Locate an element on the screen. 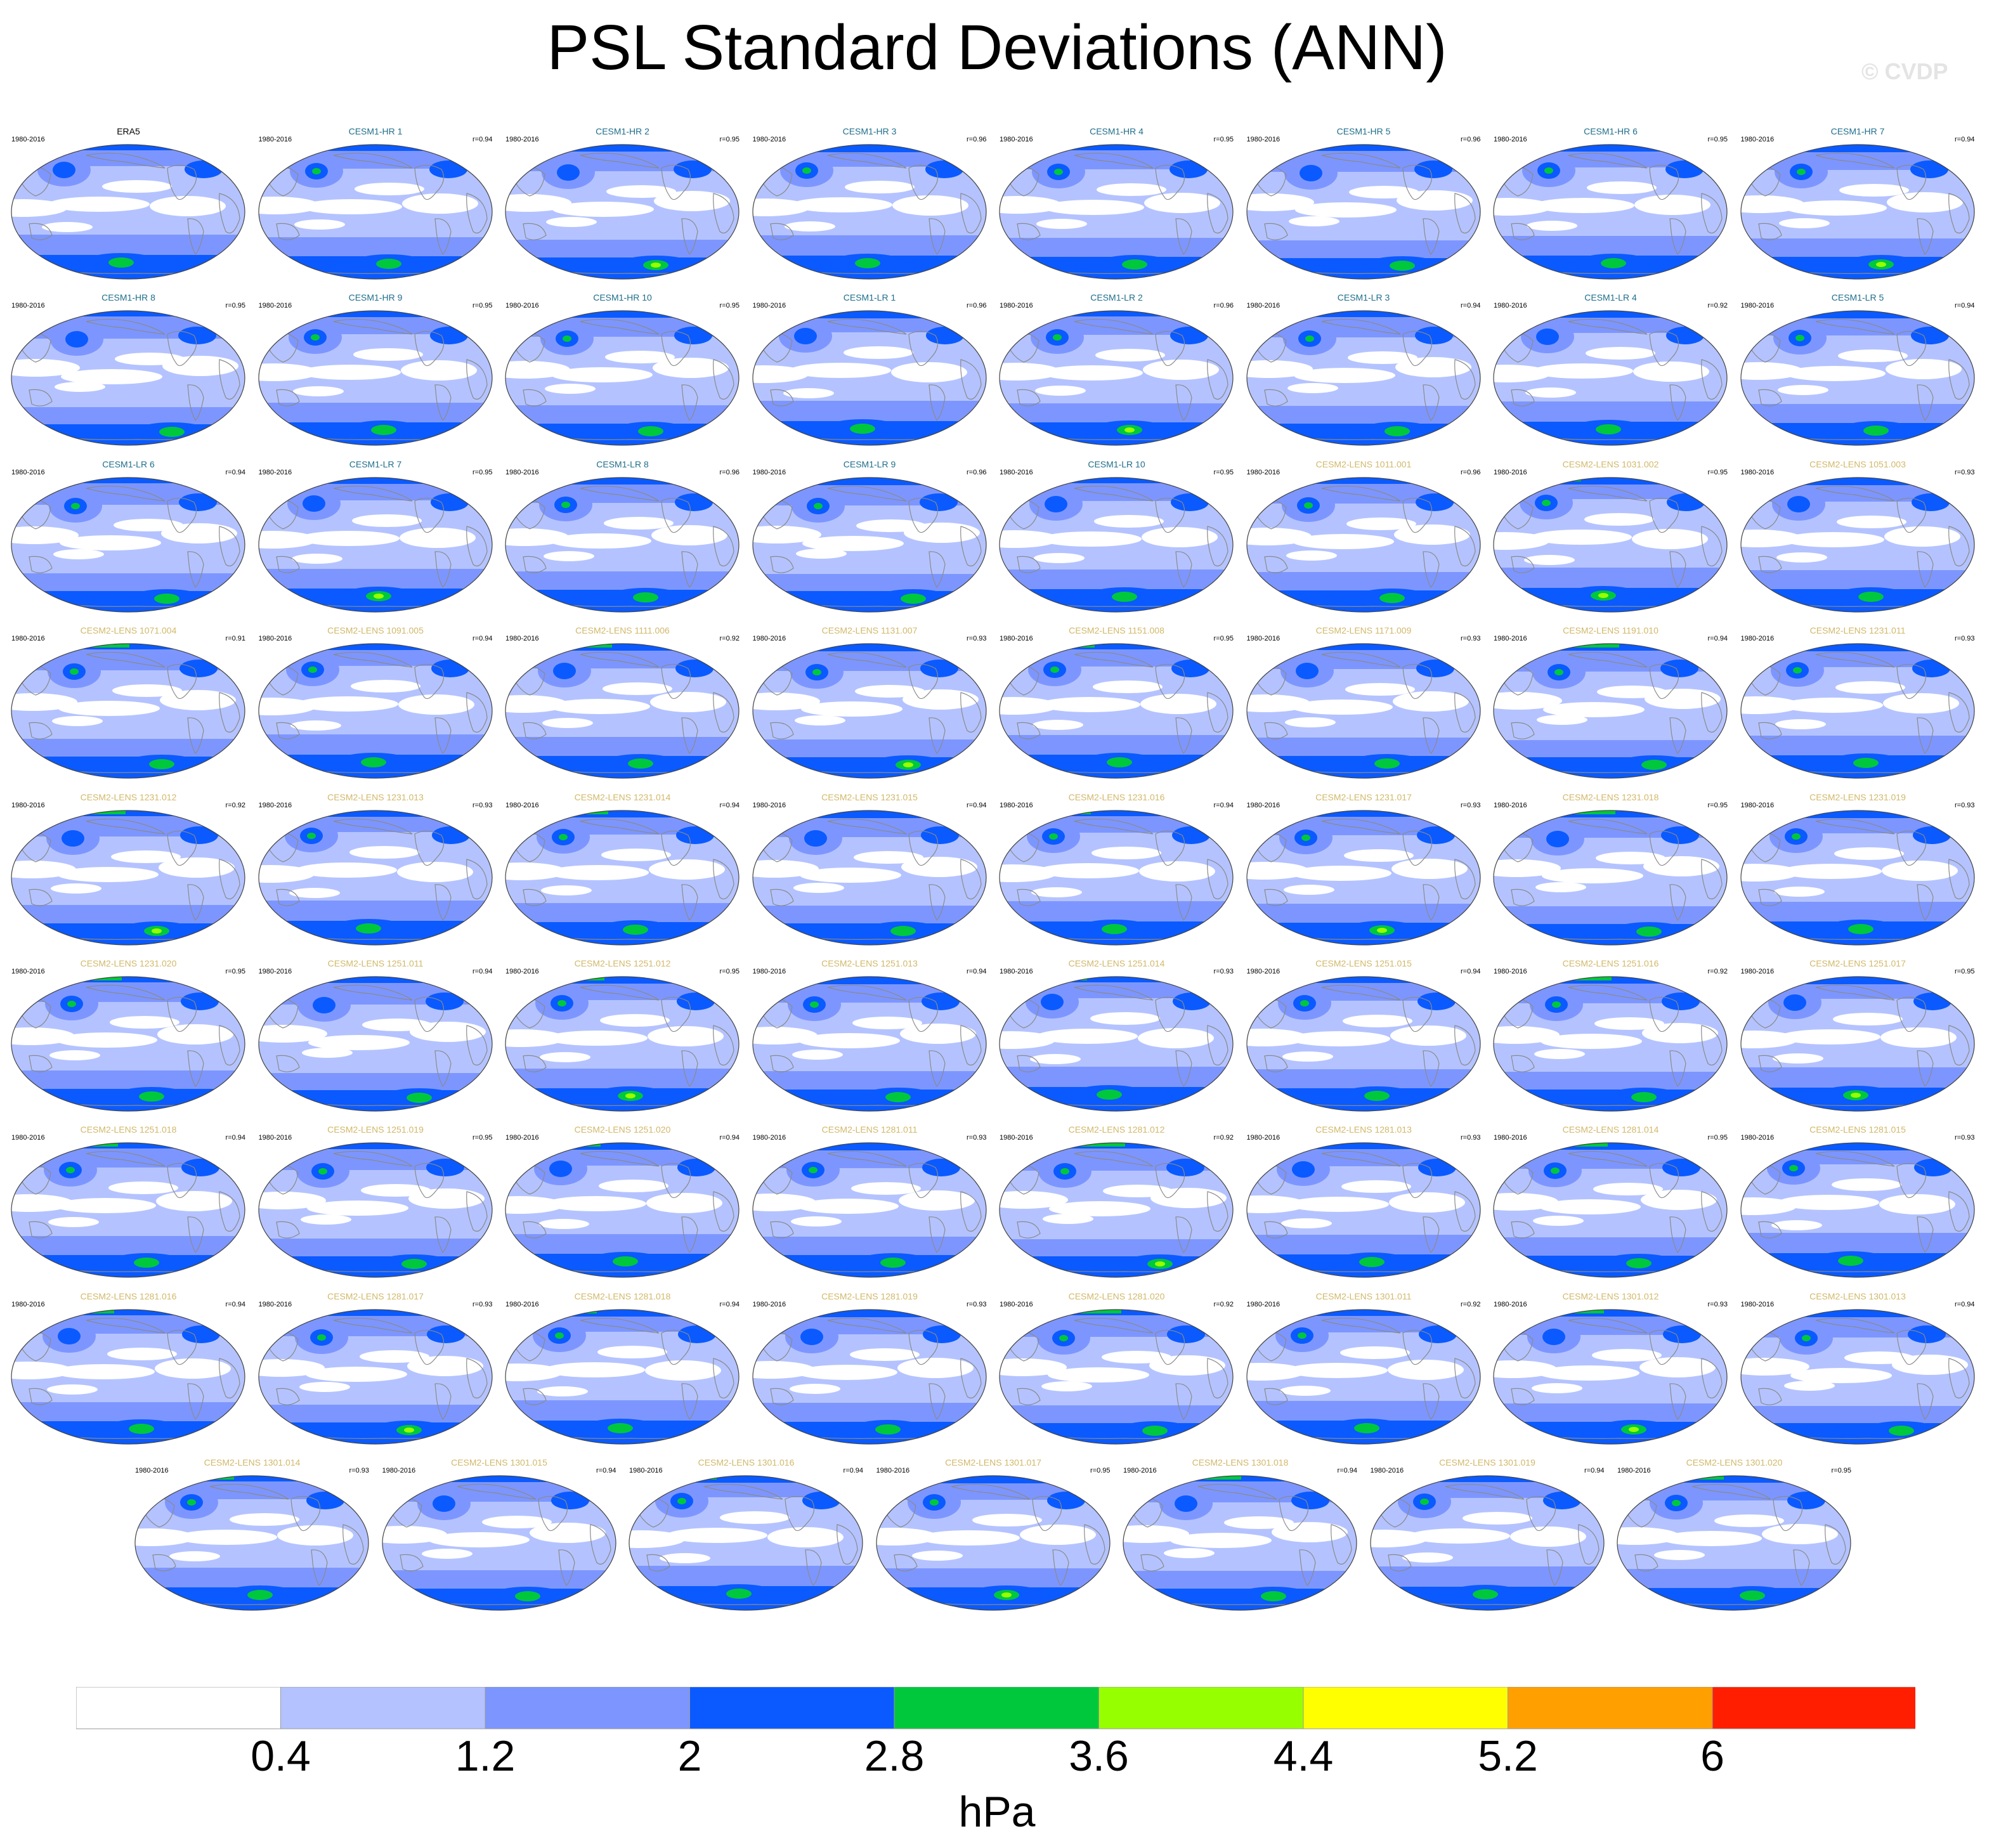 This screenshot has width=1994, height=1848. map-panel: CESM2-LENS 1231.013 1980-2016 r=0.93 is located at coordinates (376, 873).